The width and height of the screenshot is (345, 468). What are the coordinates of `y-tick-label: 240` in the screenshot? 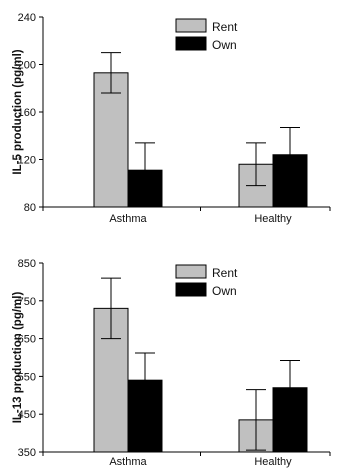 It's located at (27, 18).